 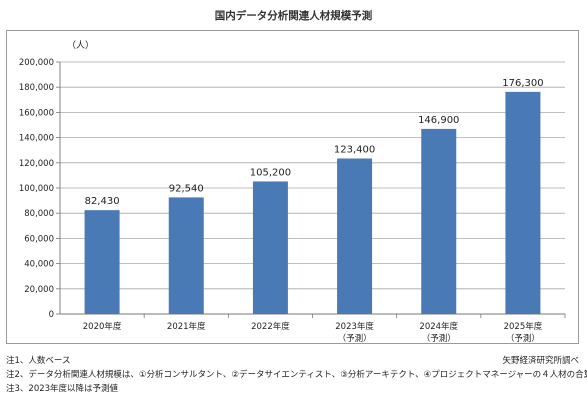 What do you see at coordinates (62, 389) in the screenshot?
I see `note-3: 注3、2023年度以降は予測値` at bounding box center [62, 389].